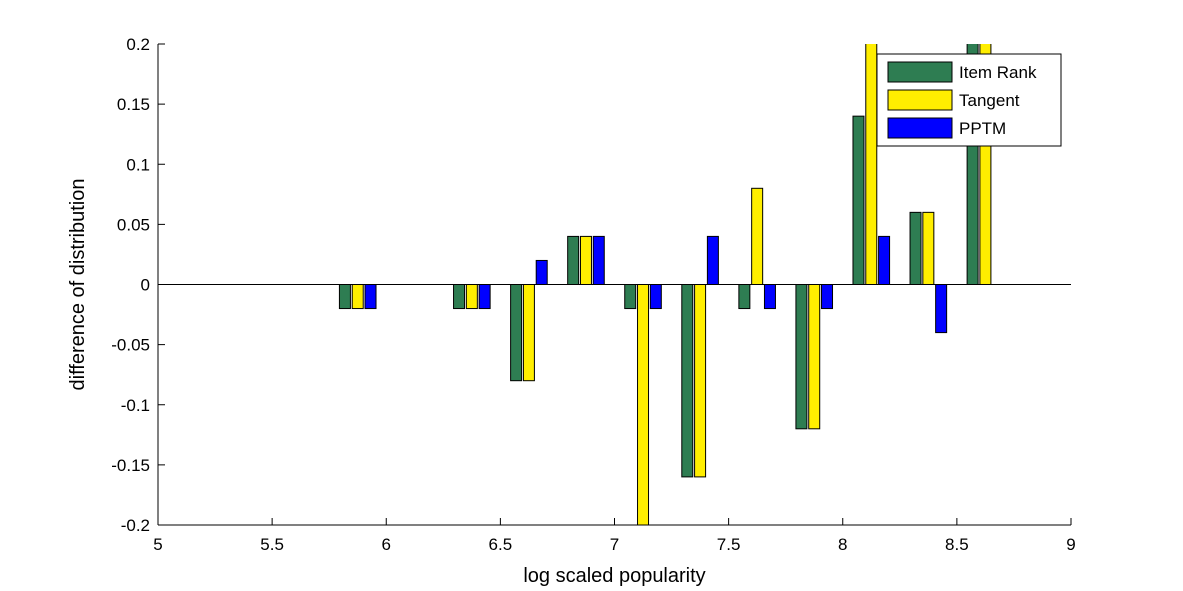 This screenshot has height=591, width=1183. I want to click on y-tick-label: 0.1, so click(138, 164).